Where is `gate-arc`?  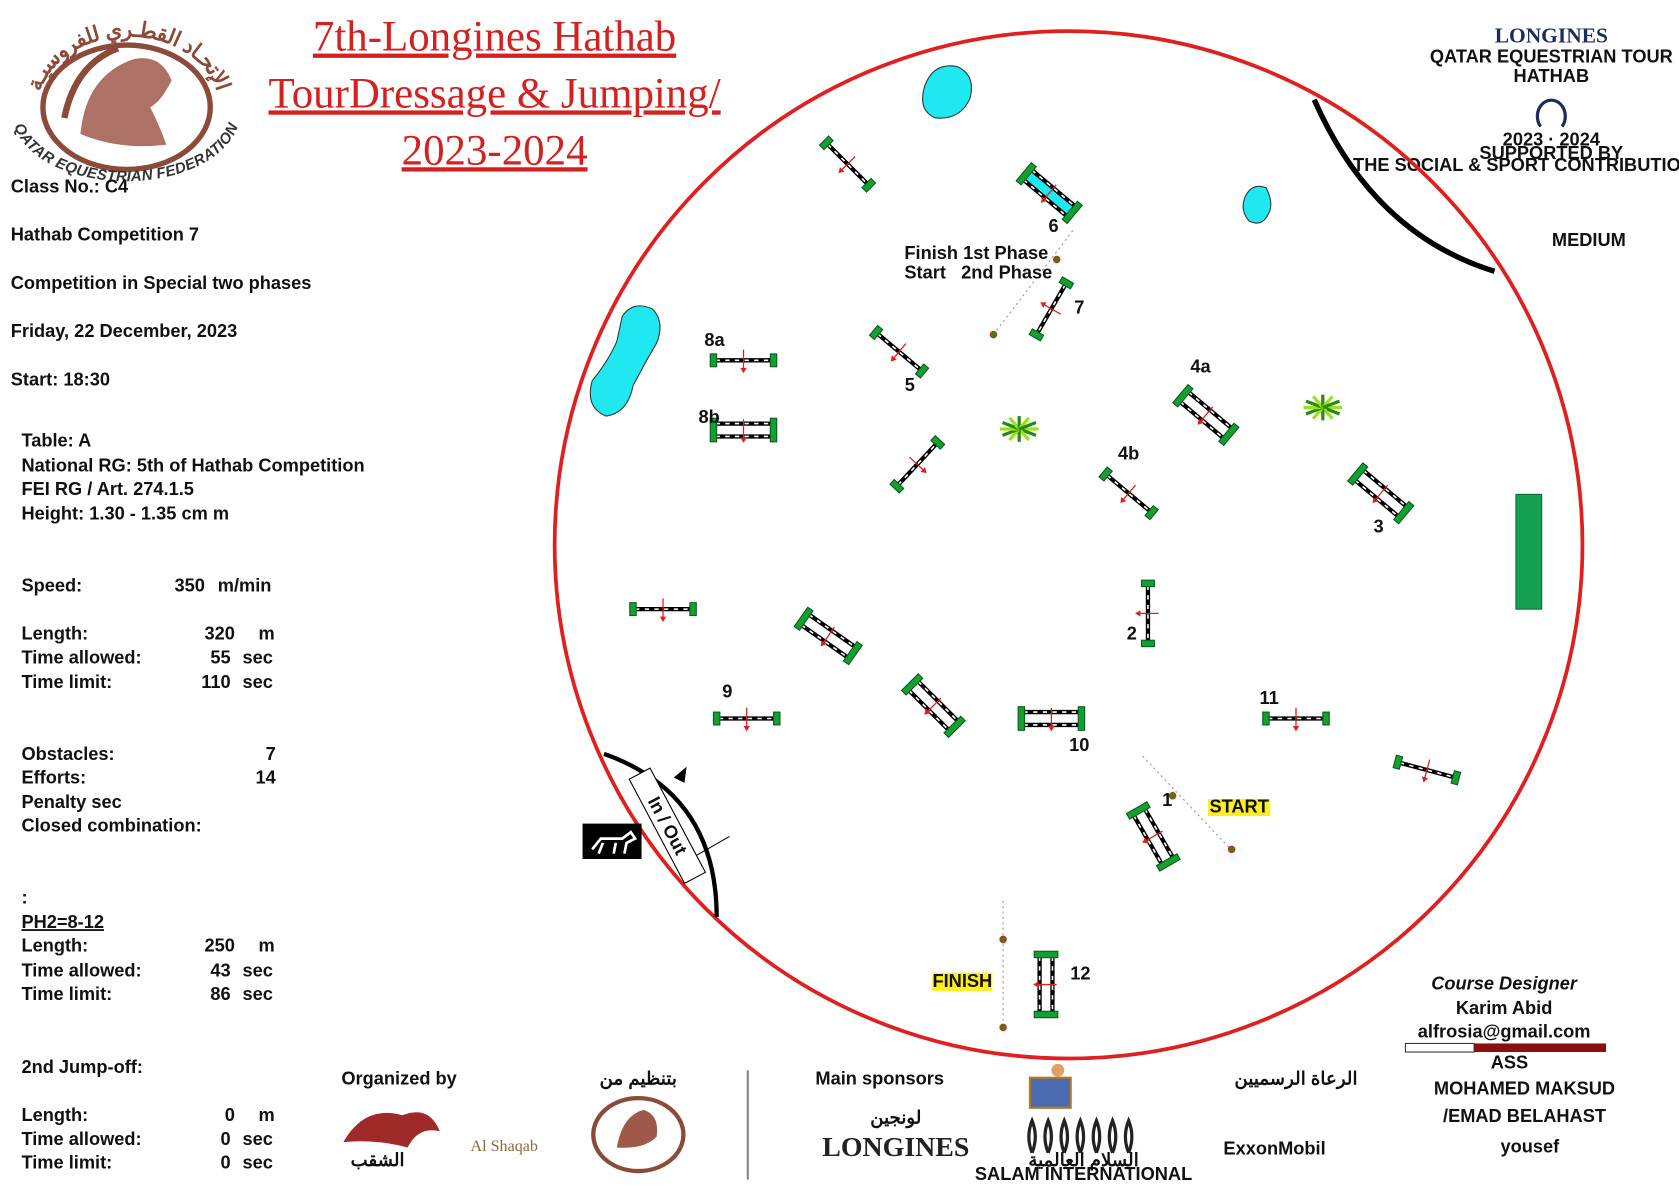 gate-arc is located at coordinates (661, 834).